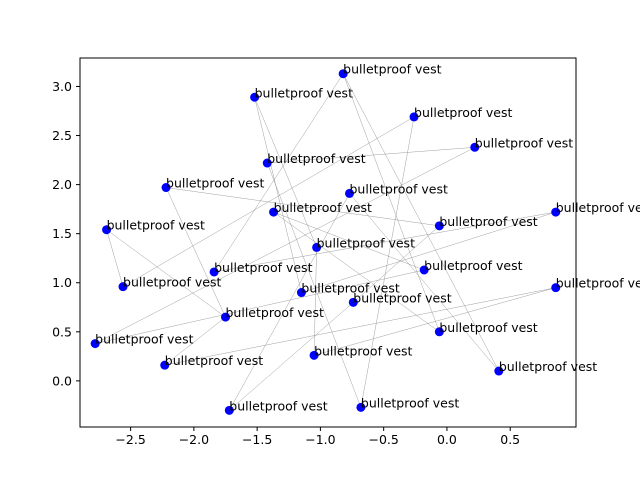 Image resolution: width=640 pixels, height=480 pixels. I want to click on y-tick-label: 0.5, so click(62, 331).